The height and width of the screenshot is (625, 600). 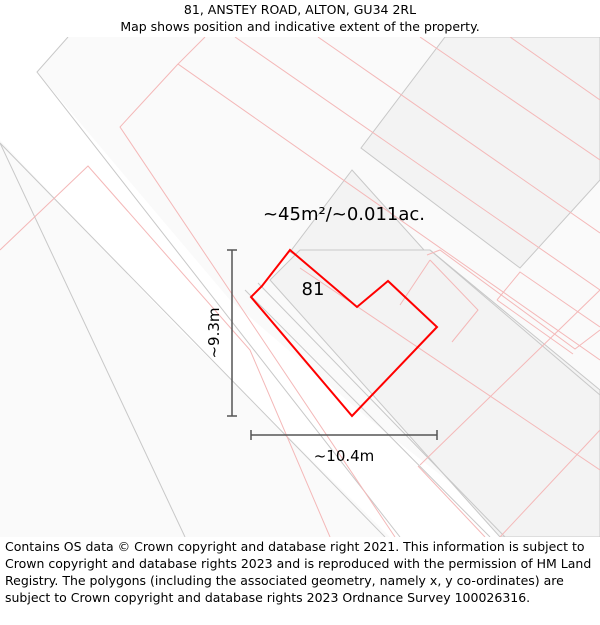 What do you see at coordinates (344, 333) in the screenshot?
I see `property-boundary` at bounding box center [344, 333].